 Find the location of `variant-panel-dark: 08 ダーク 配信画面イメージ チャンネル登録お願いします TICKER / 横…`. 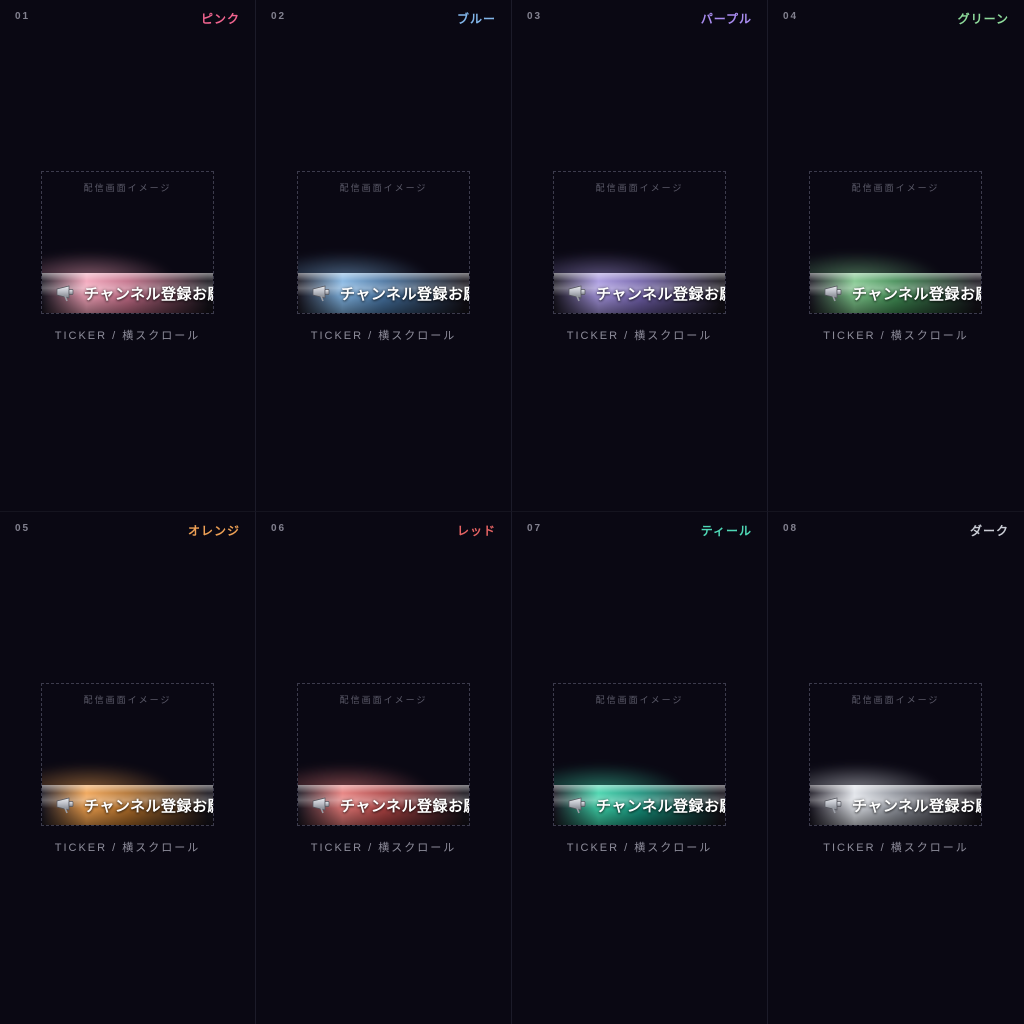

variant-panel-dark: 08 ダーク 配信画面イメージ チャンネル登録お願いします TICKER / 横… is located at coordinates (896, 768).